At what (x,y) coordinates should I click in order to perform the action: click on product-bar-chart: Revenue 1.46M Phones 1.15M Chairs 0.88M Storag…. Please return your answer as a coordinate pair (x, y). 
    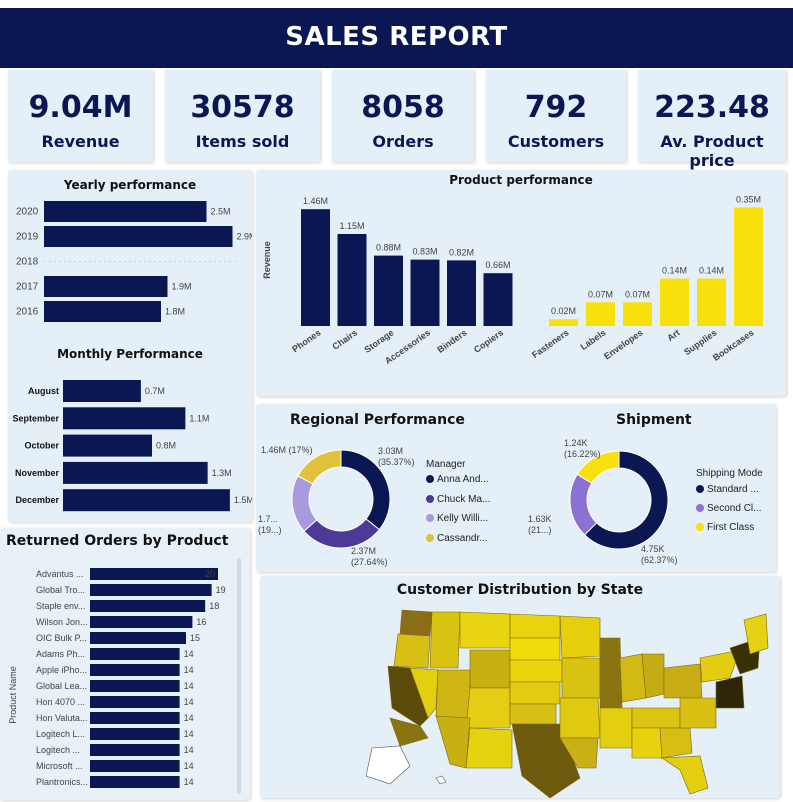
    Looking at the image, I should click on (512, 280).